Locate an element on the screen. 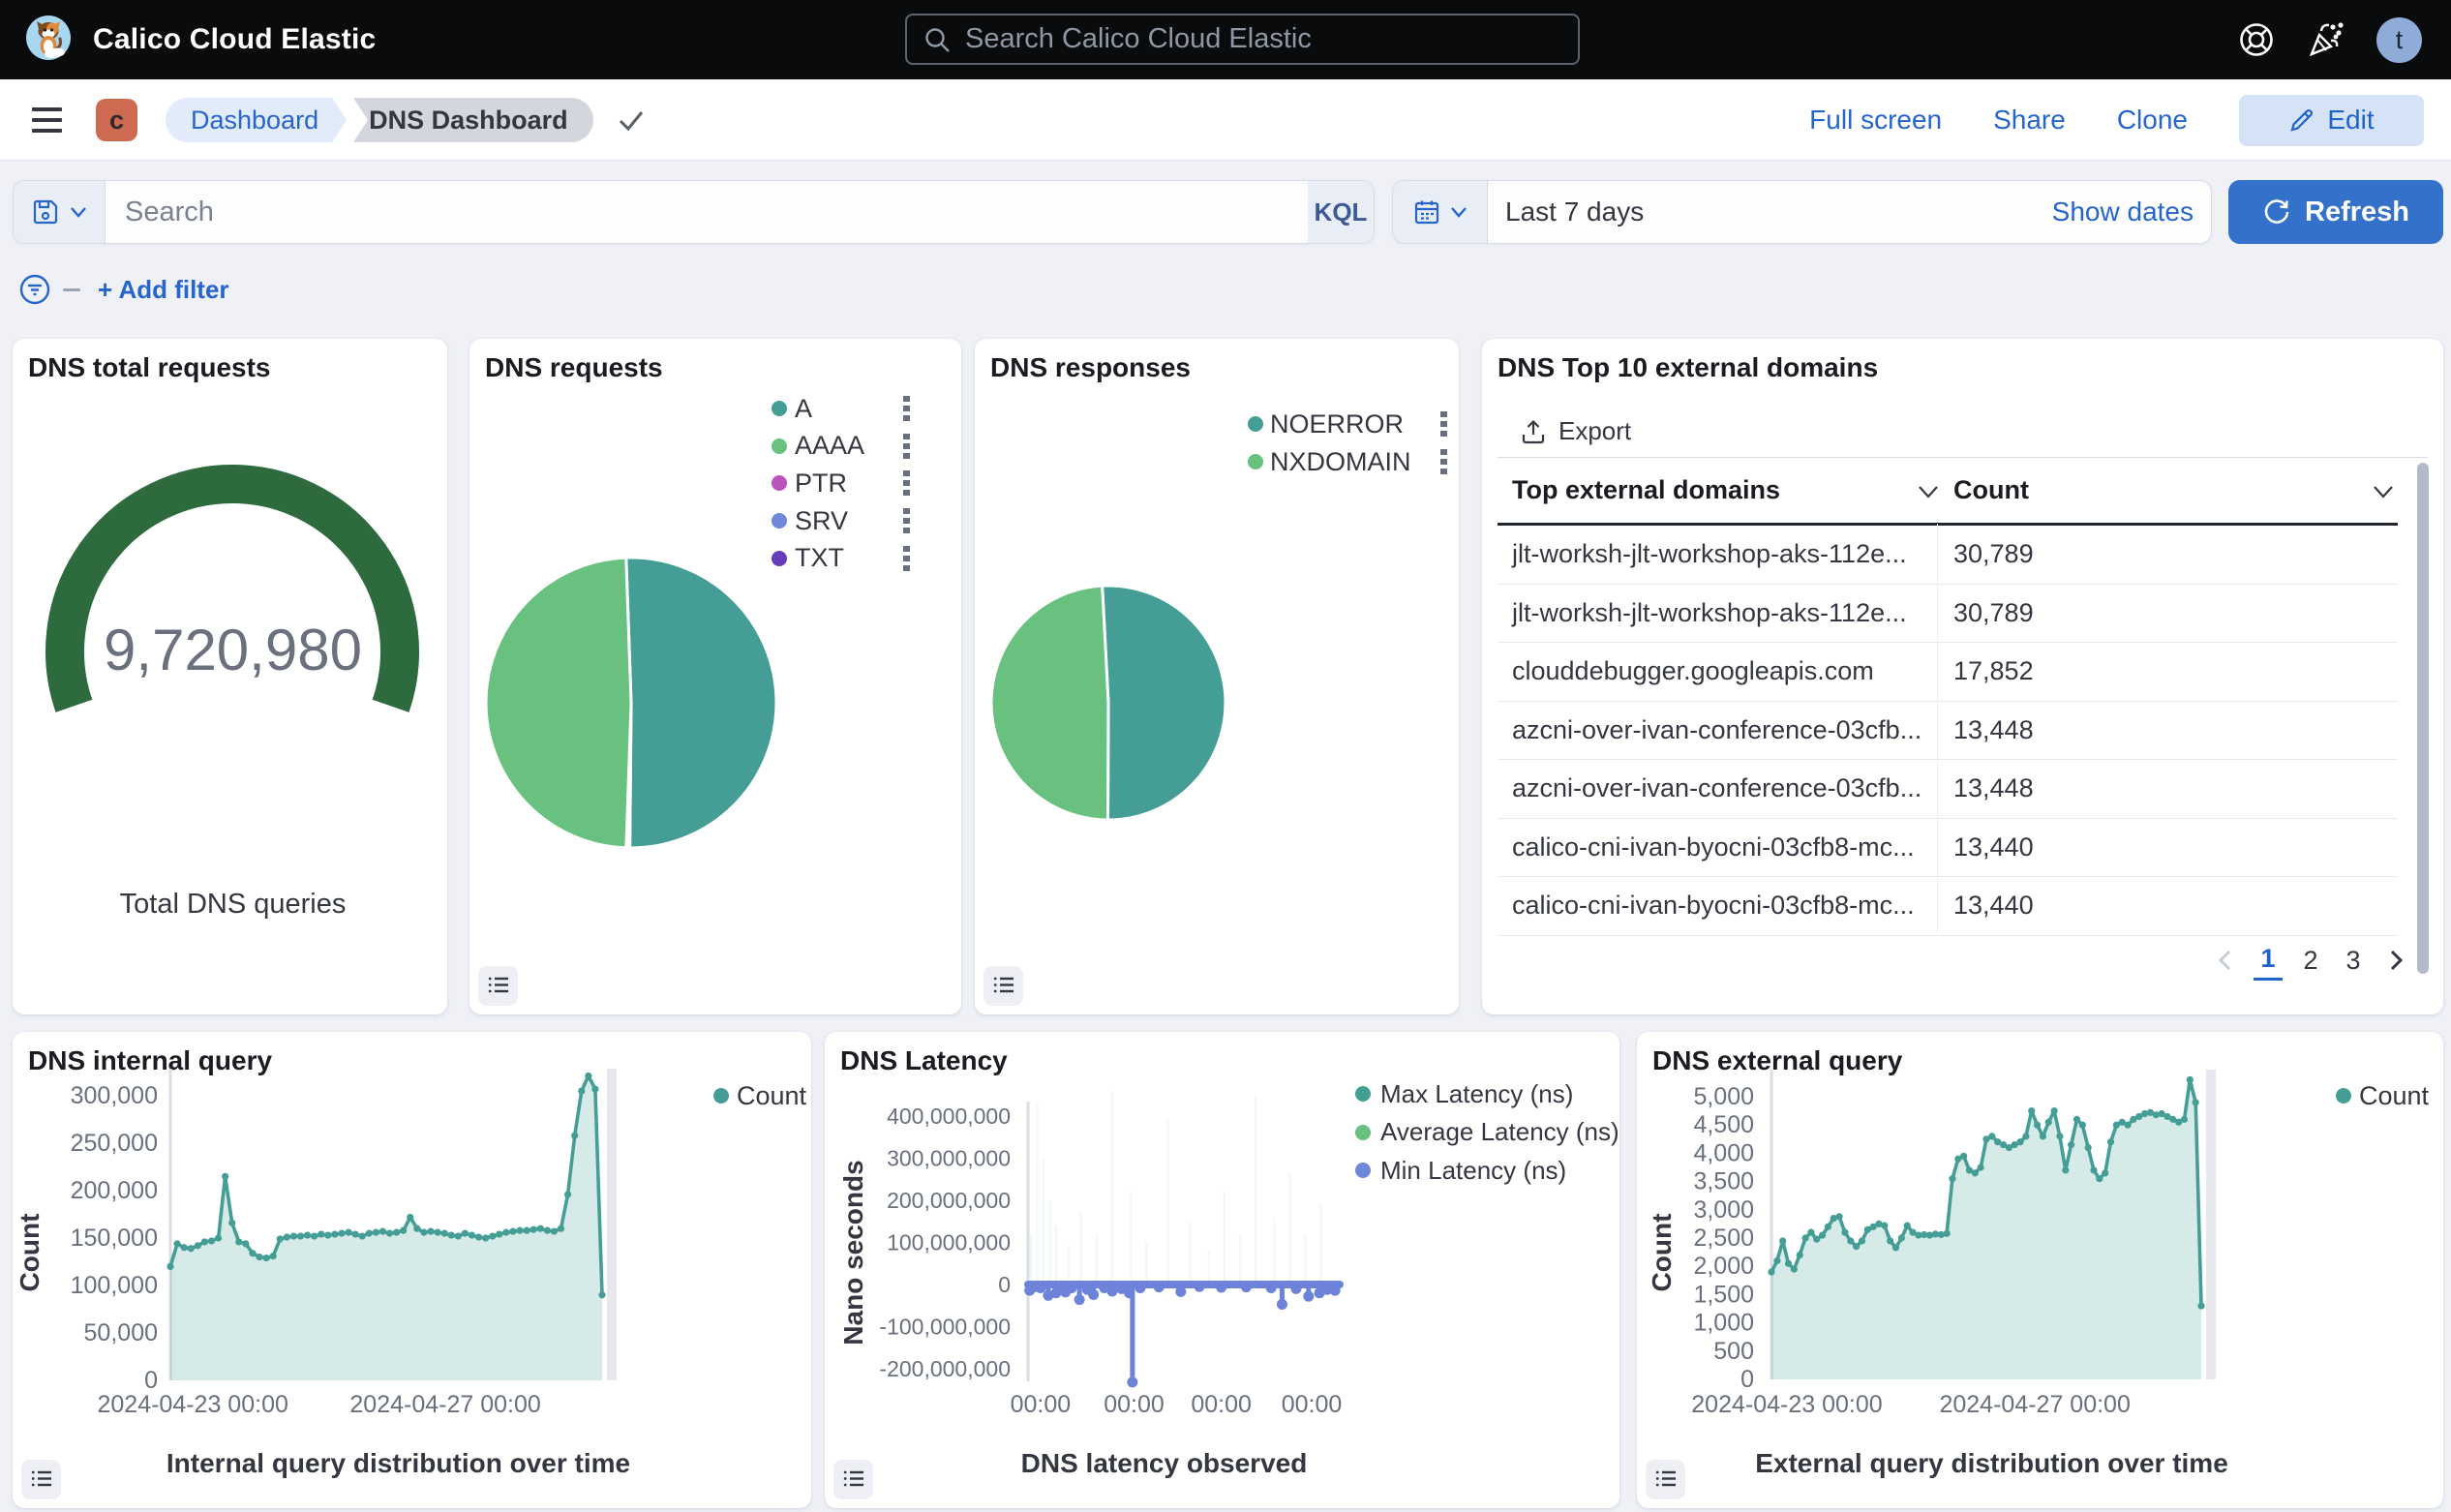 This screenshot has width=2451, height=1512. panel-title: DNS total requests is located at coordinates (150, 367).